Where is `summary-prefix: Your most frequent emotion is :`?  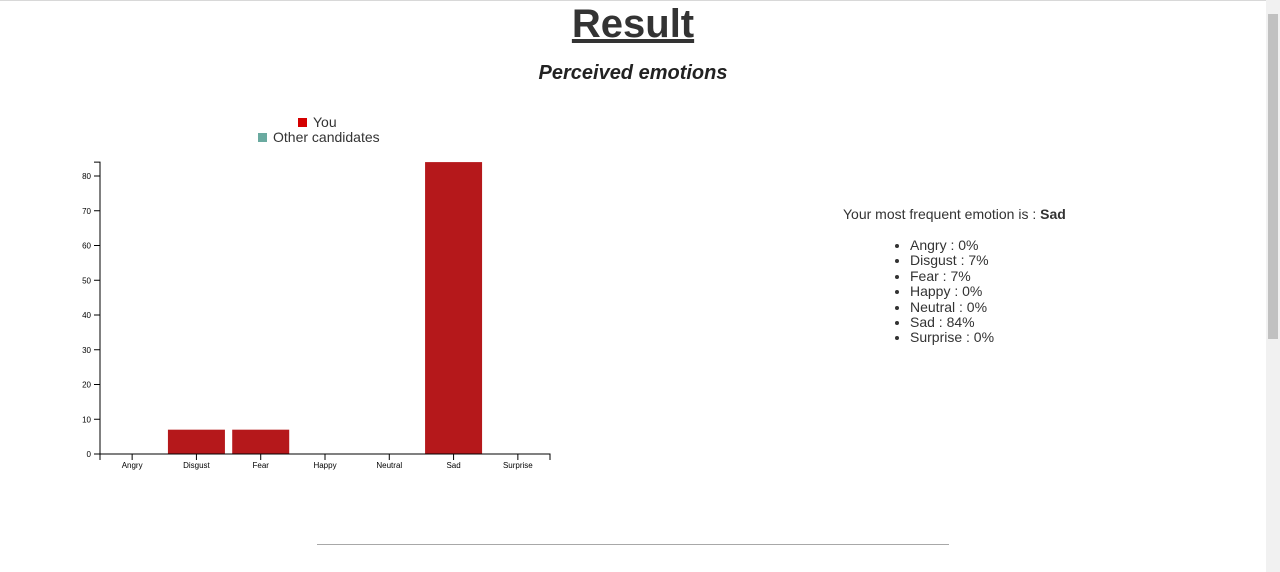 summary-prefix: Your most frequent emotion is : is located at coordinates (942, 214).